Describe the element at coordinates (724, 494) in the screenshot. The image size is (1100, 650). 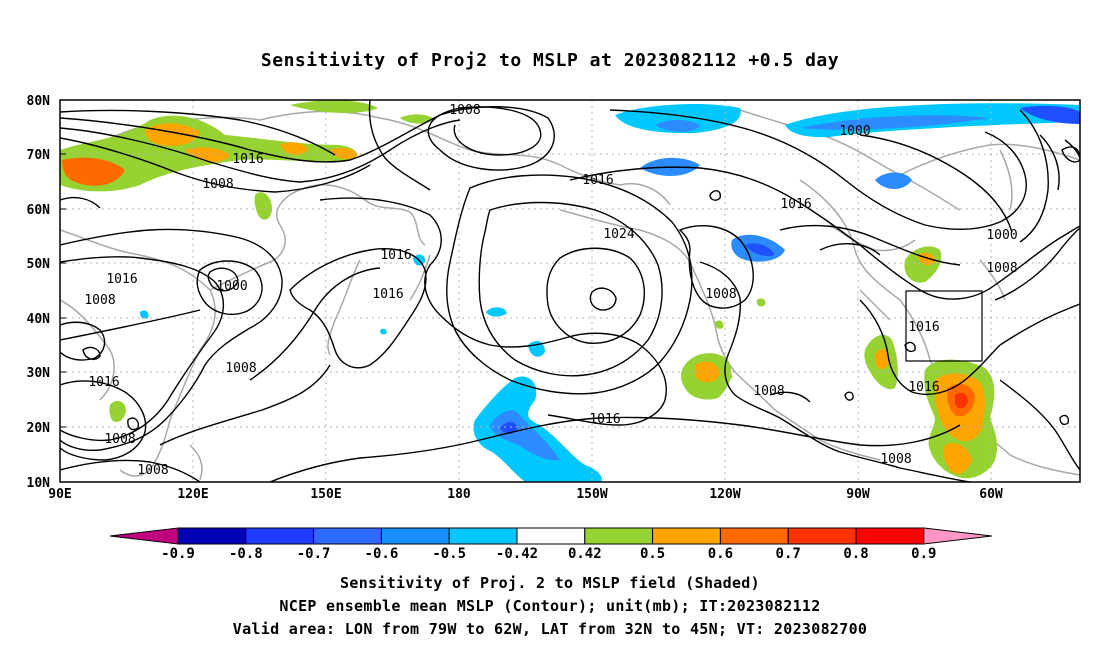
I see `lon-label: 120W` at that location.